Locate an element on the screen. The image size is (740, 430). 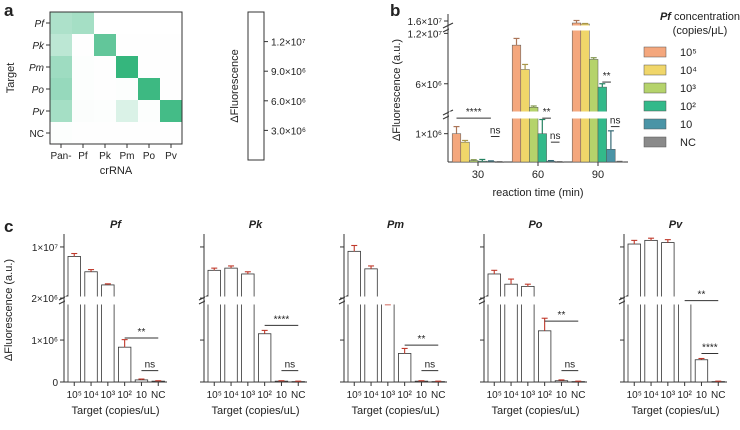
heatmap-y-tick-label: NC is located at coordinates (37, 134).